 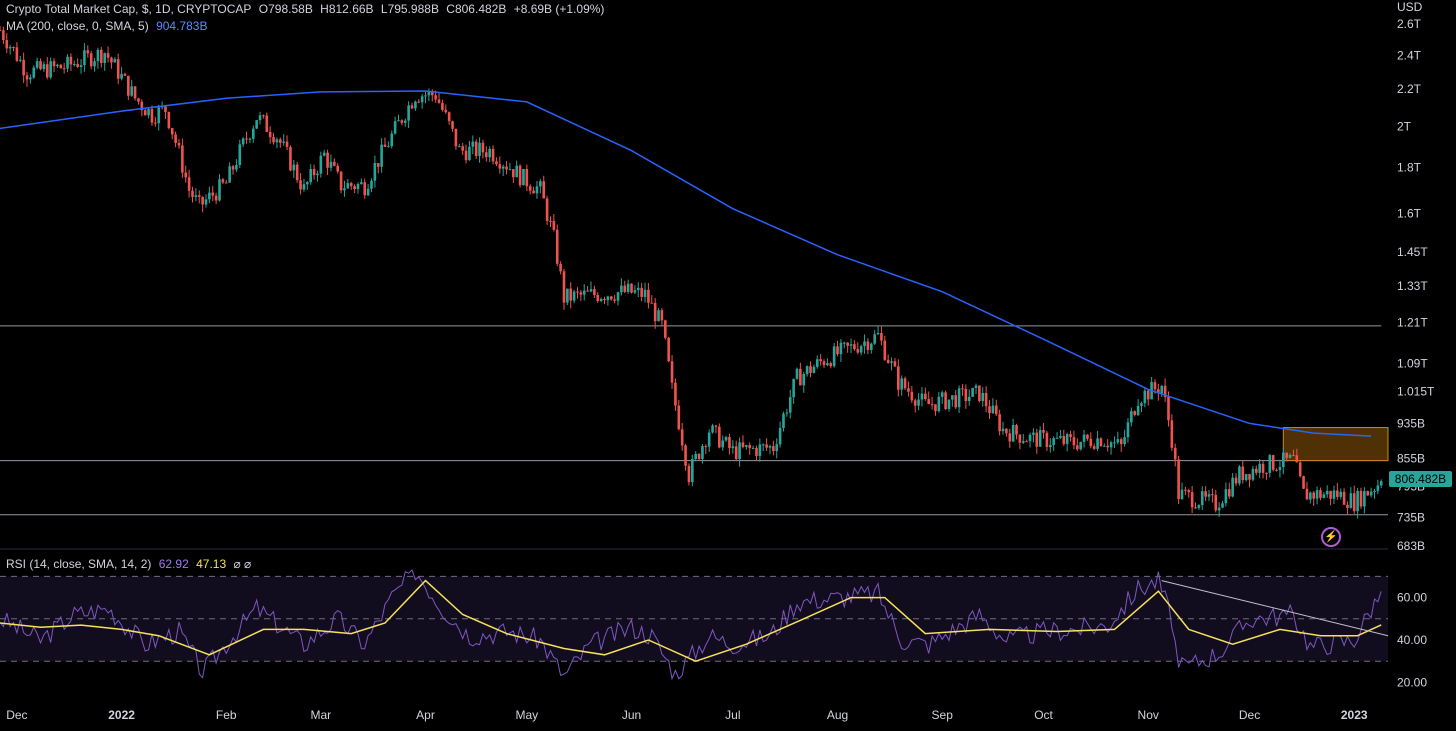 I want to click on time-axis-label: Oct, so click(x=1043, y=715).